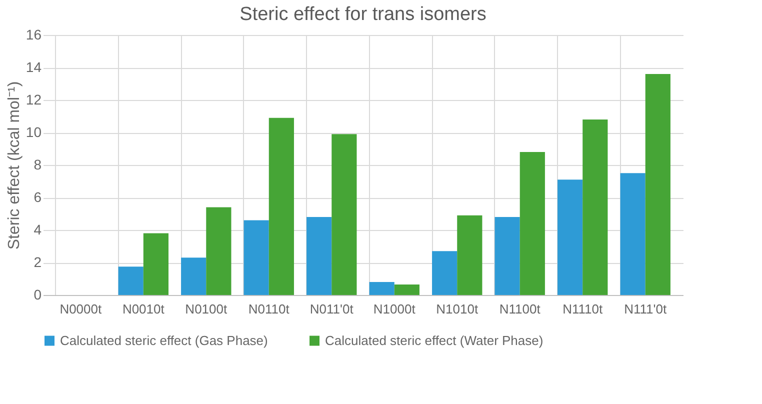 Image resolution: width=762 pixels, height=404 pixels. What do you see at coordinates (38, 164) in the screenshot?
I see `y-tick-label: 8` at bounding box center [38, 164].